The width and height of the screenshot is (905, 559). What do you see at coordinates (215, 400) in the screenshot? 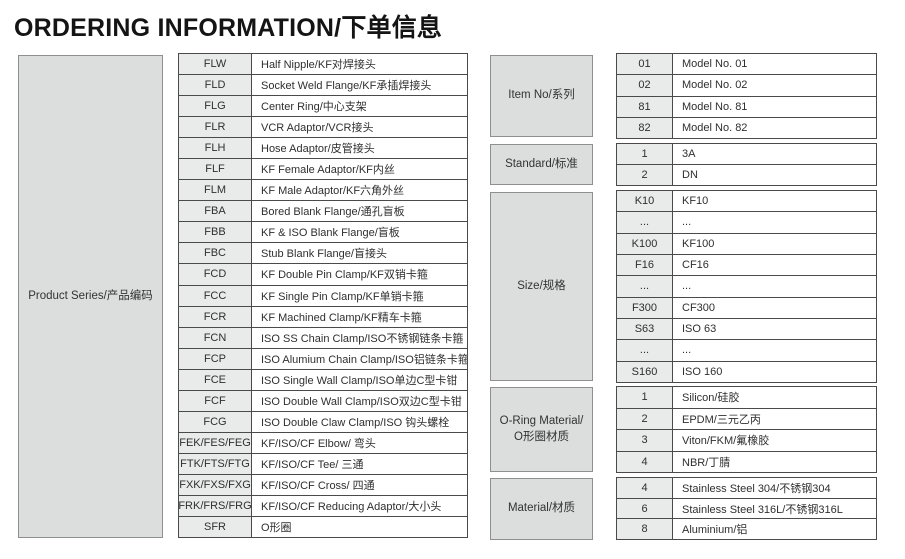
I see `code-cell: FCF` at bounding box center [215, 400].